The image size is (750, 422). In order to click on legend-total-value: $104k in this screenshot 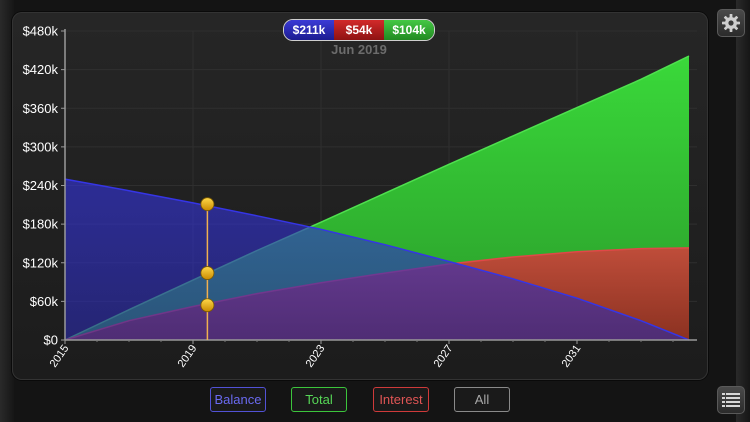, I will do `click(409, 30)`.